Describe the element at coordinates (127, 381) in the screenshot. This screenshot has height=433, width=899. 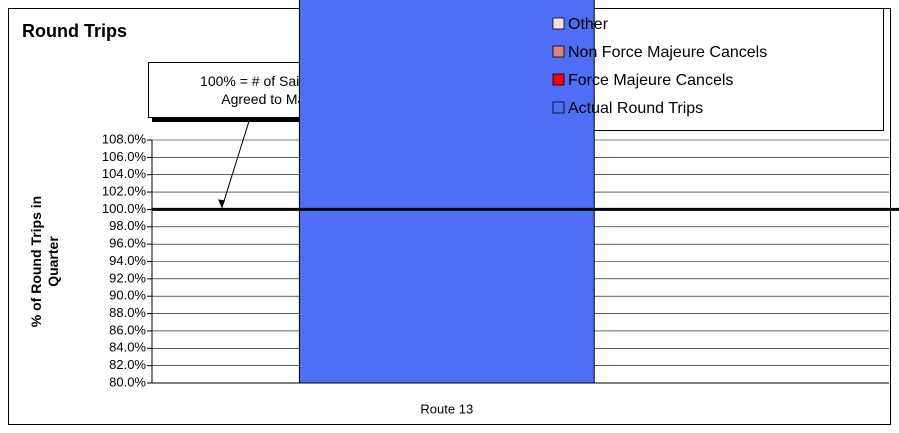
I see `y-tick-label: 80.0%` at that location.